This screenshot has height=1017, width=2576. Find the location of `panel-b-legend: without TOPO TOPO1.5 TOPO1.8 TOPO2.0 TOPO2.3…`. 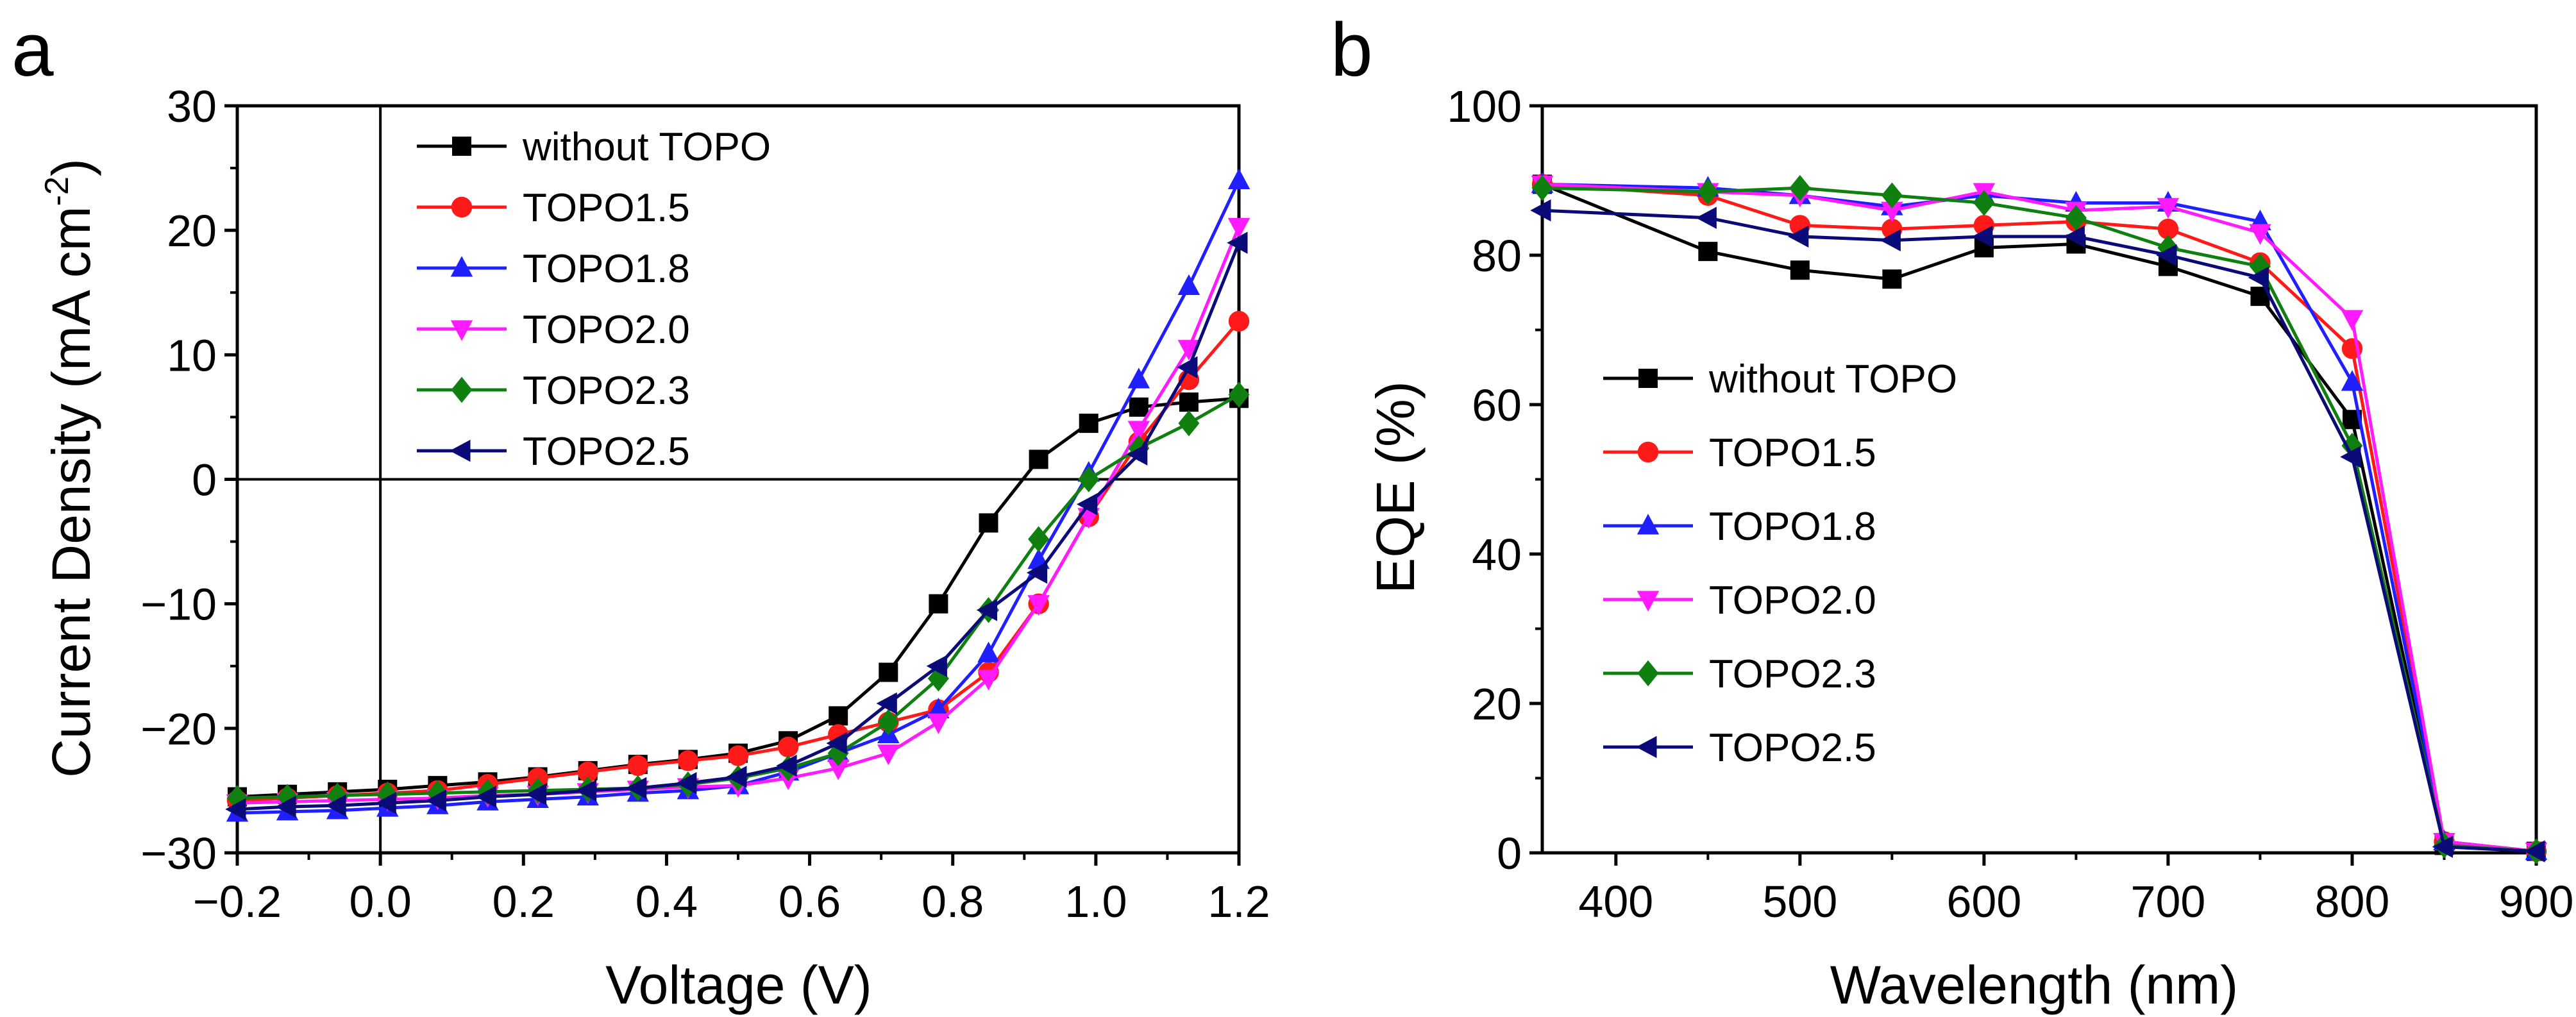

panel-b-legend: without TOPO TOPO1.5 TOPO1.8 TOPO2.0 TOPO2.3… is located at coordinates (1780, 563).